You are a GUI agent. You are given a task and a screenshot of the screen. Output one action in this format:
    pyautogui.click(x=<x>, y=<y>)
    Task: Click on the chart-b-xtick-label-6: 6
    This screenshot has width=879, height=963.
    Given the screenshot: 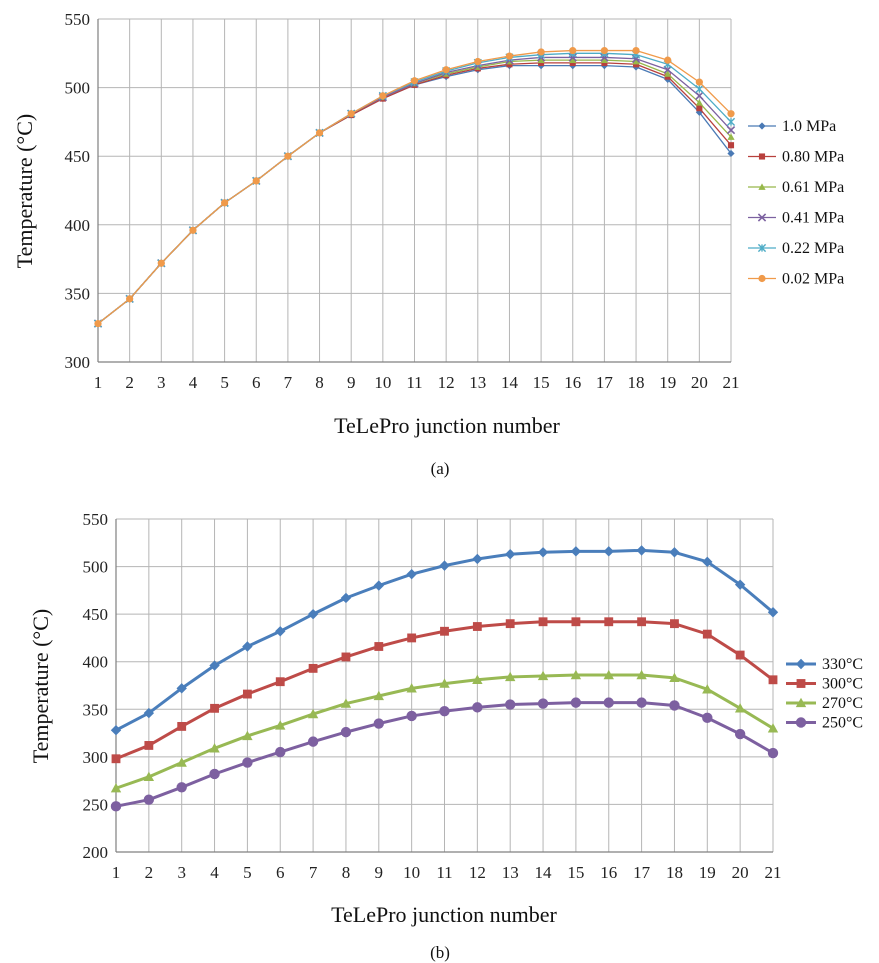 What is the action you would take?
    pyautogui.click(x=280, y=872)
    